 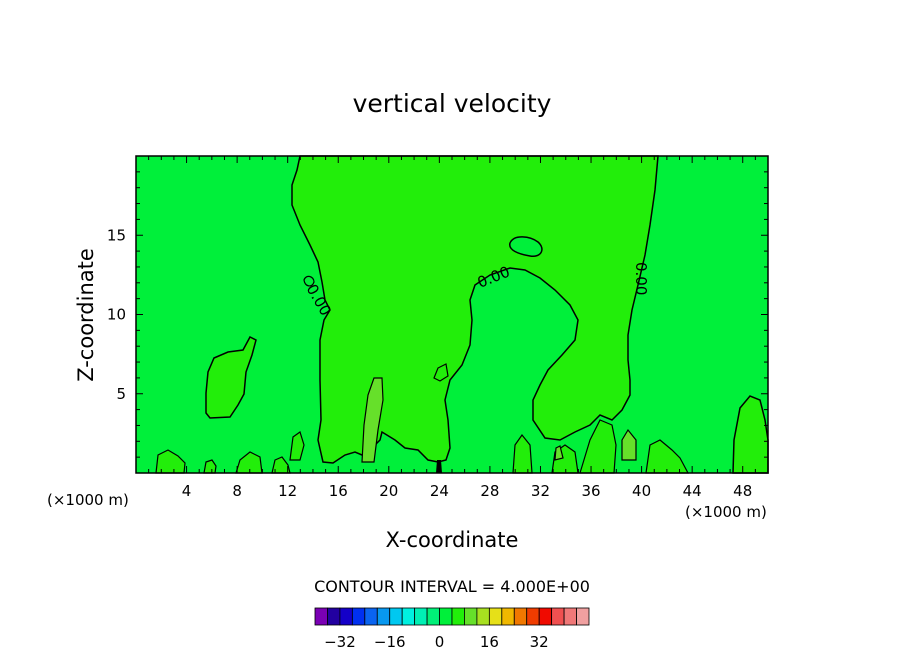 What do you see at coordinates (452, 103) in the screenshot?
I see `chart-title: vertical velocity` at bounding box center [452, 103].